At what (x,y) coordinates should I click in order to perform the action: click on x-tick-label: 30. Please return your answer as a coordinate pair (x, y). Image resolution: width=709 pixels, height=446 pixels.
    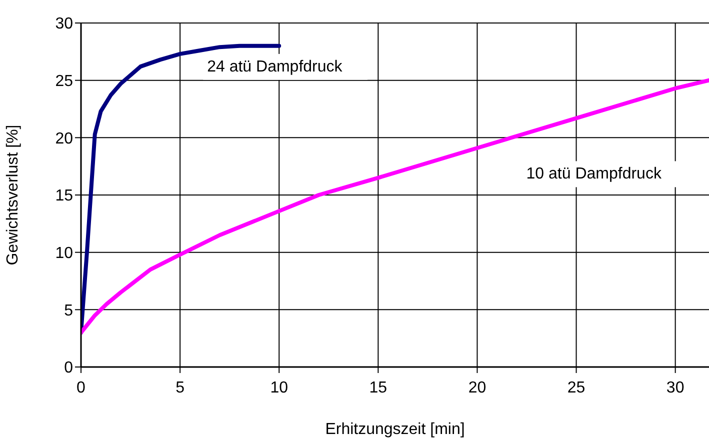
    Looking at the image, I should click on (675, 387).